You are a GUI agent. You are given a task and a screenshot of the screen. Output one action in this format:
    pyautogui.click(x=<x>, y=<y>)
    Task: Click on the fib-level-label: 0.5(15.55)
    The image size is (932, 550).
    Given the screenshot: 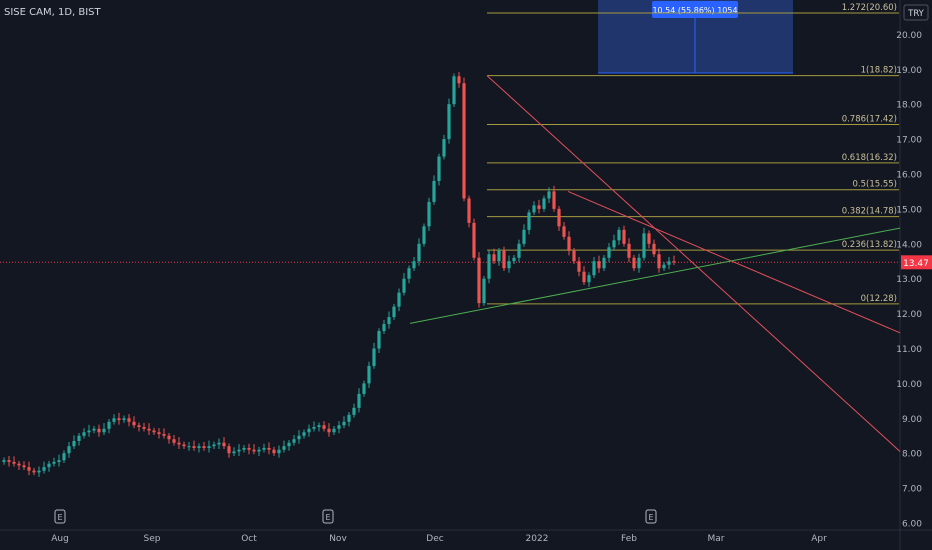 What is the action you would take?
    pyautogui.click(x=875, y=185)
    